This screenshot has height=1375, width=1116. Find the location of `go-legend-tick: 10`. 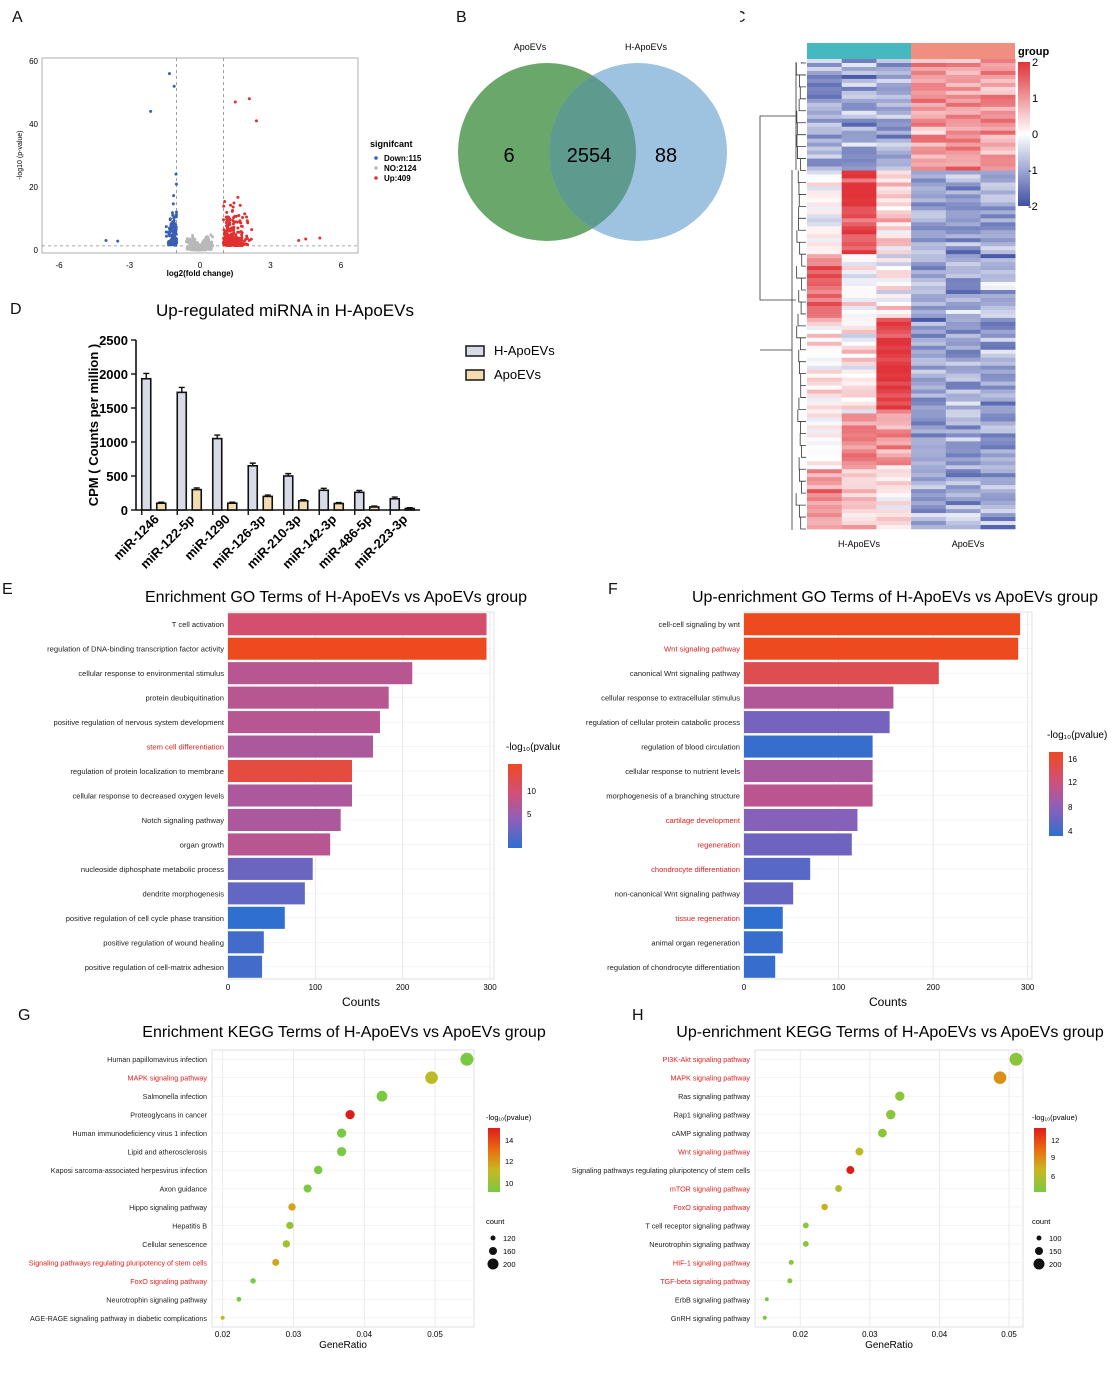

go-legend-tick: 10 is located at coordinates (531, 791).